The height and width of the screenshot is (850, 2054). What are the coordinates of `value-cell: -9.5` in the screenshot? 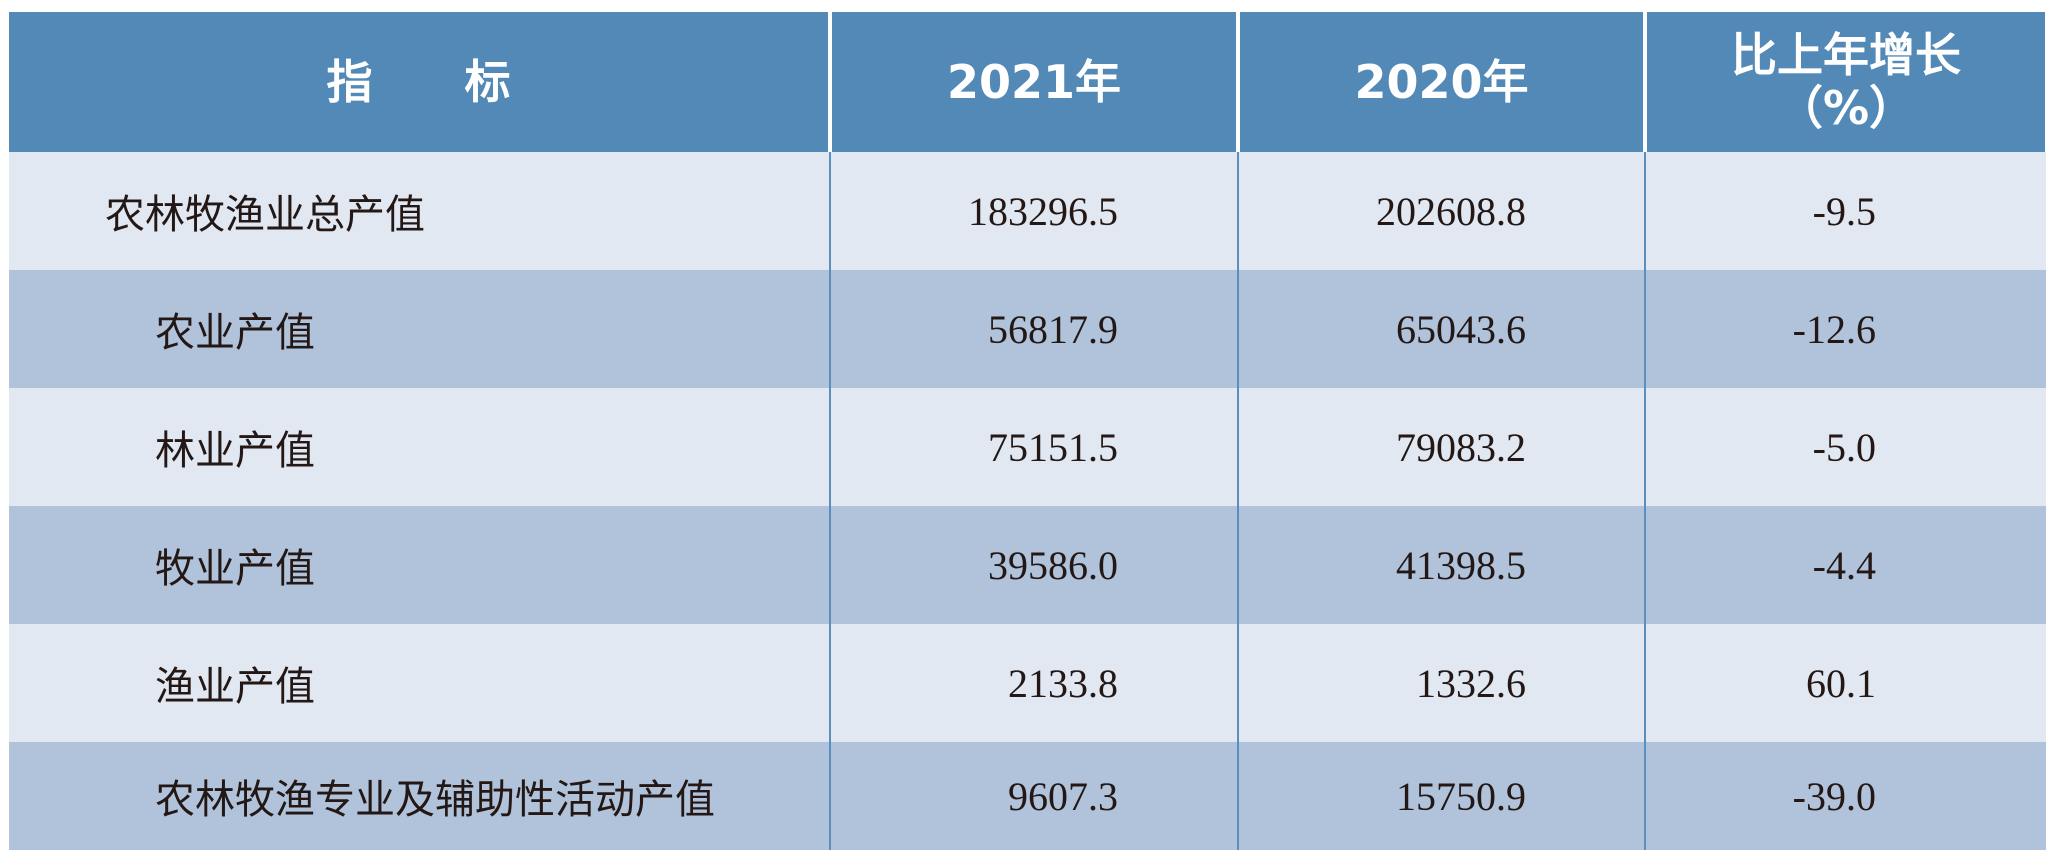 It's located at (1844, 211).